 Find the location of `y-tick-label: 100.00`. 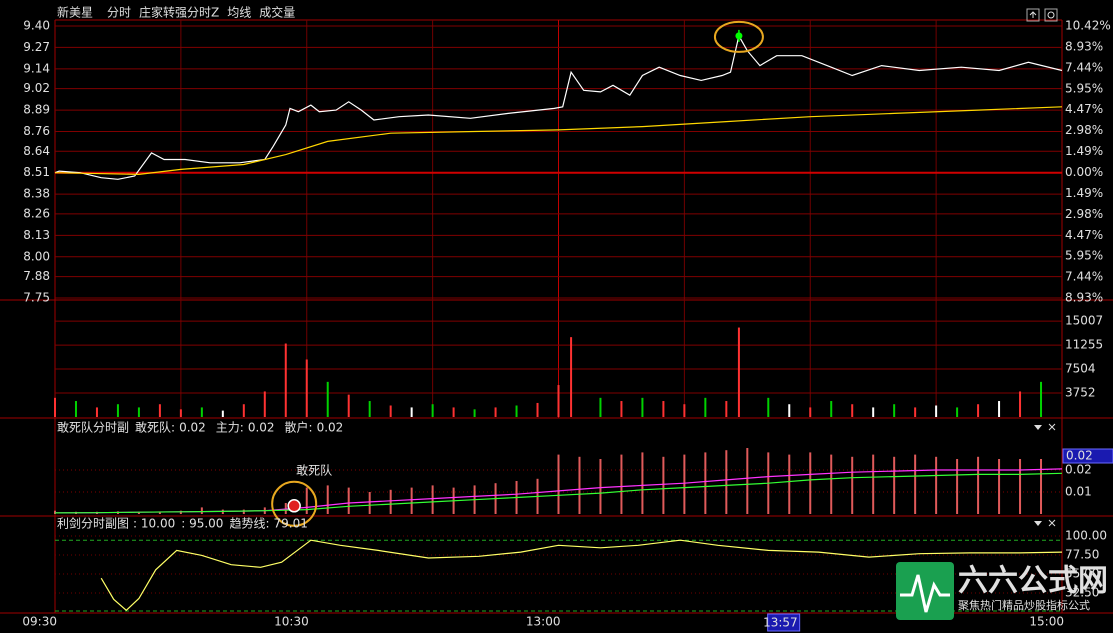

y-tick-label: 100.00 is located at coordinates (1086, 536).